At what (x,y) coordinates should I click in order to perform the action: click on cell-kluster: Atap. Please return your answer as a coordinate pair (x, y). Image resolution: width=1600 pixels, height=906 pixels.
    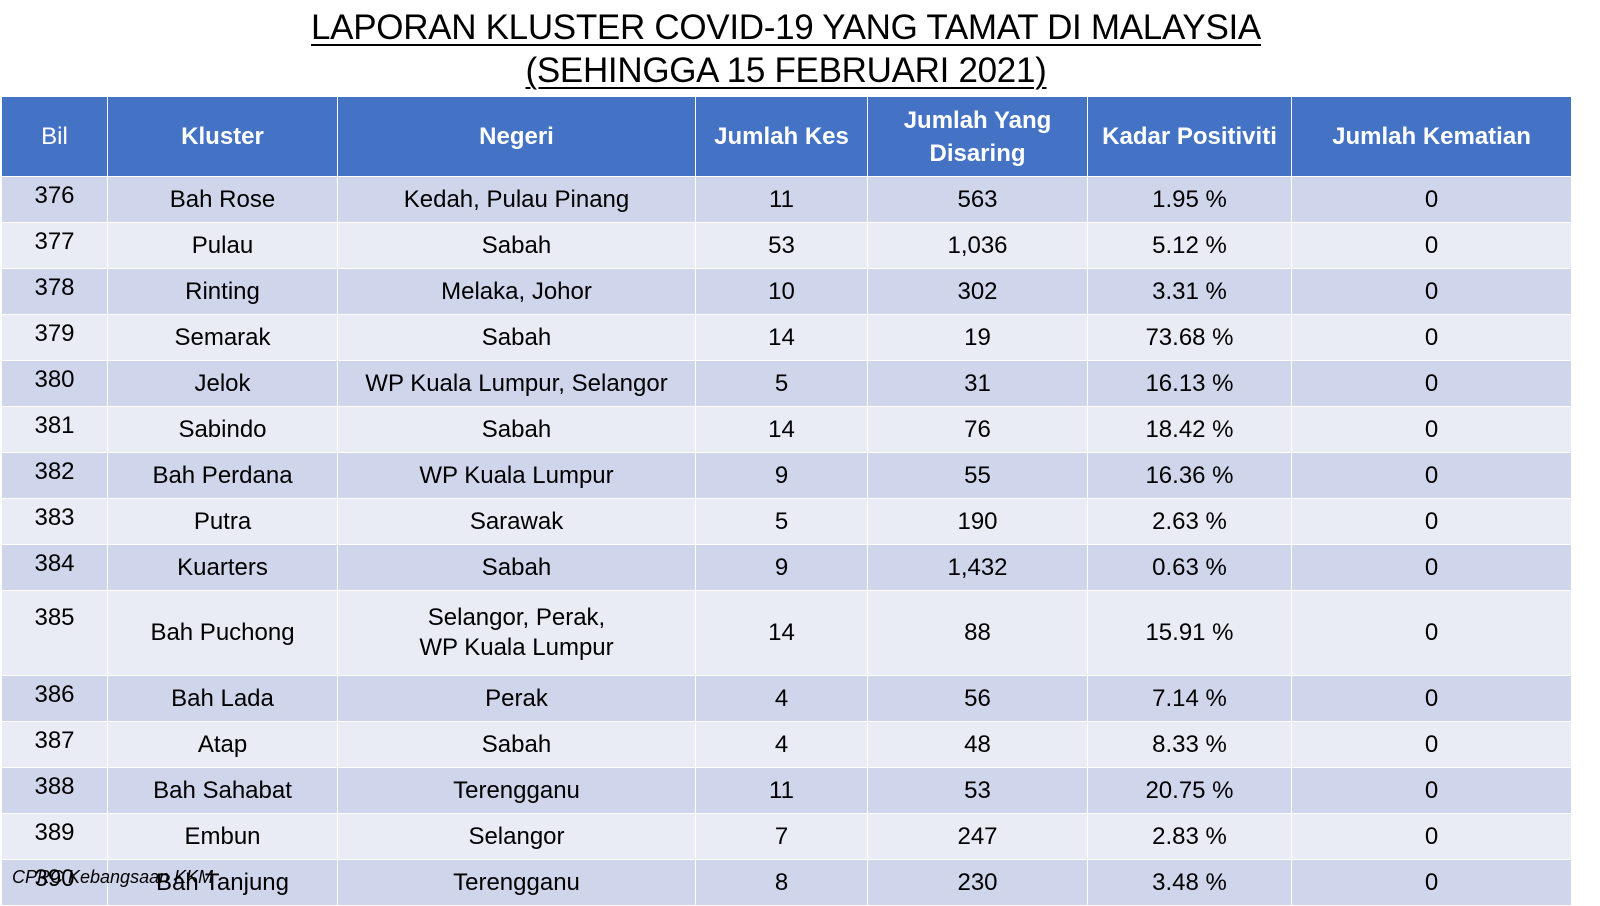
    Looking at the image, I should click on (222, 744).